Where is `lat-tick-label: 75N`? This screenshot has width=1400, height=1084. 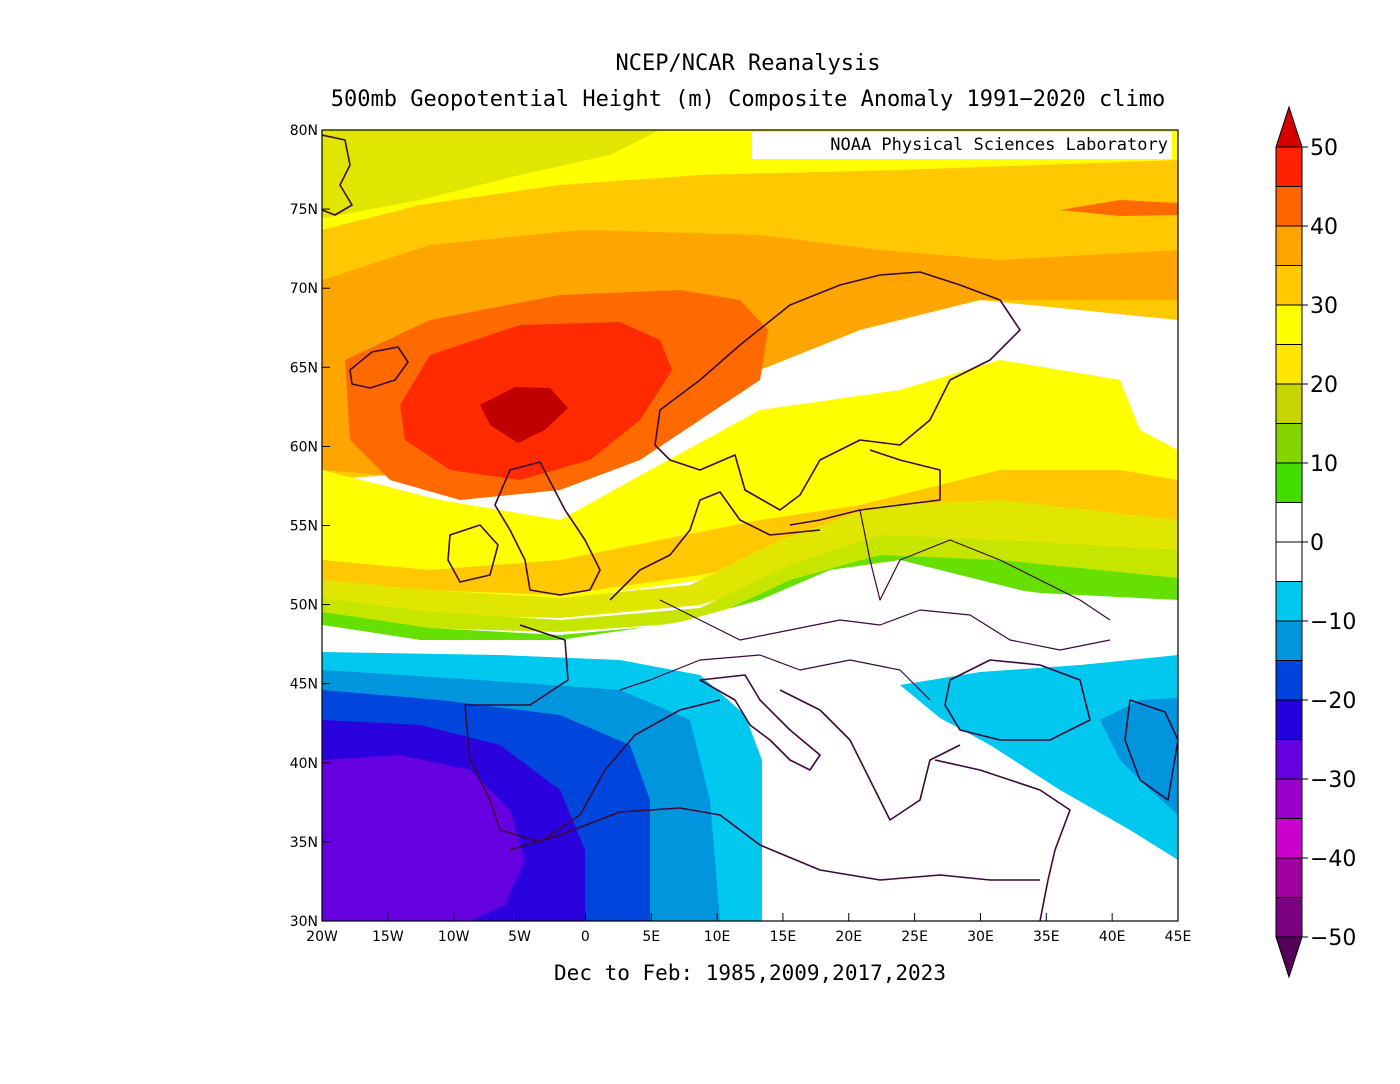 lat-tick-label: 75N is located at coordinates (304, 210).